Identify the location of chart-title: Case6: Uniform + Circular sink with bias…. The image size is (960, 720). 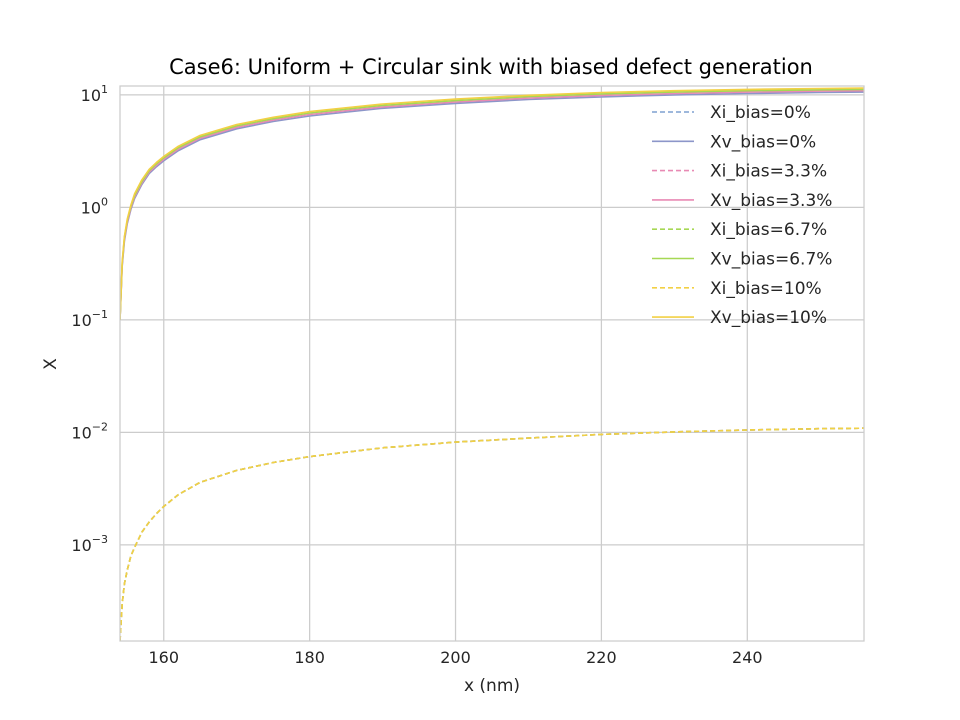
(491, 67).